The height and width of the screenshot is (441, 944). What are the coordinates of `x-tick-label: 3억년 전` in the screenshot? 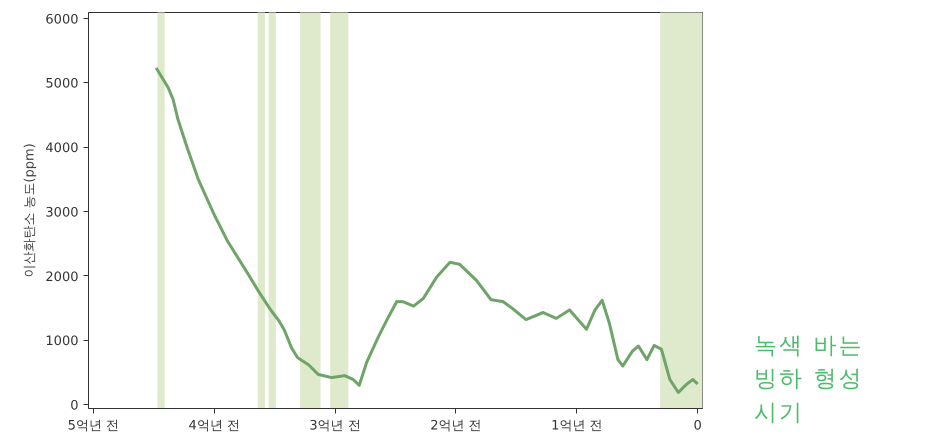 It's located at (335, 426).